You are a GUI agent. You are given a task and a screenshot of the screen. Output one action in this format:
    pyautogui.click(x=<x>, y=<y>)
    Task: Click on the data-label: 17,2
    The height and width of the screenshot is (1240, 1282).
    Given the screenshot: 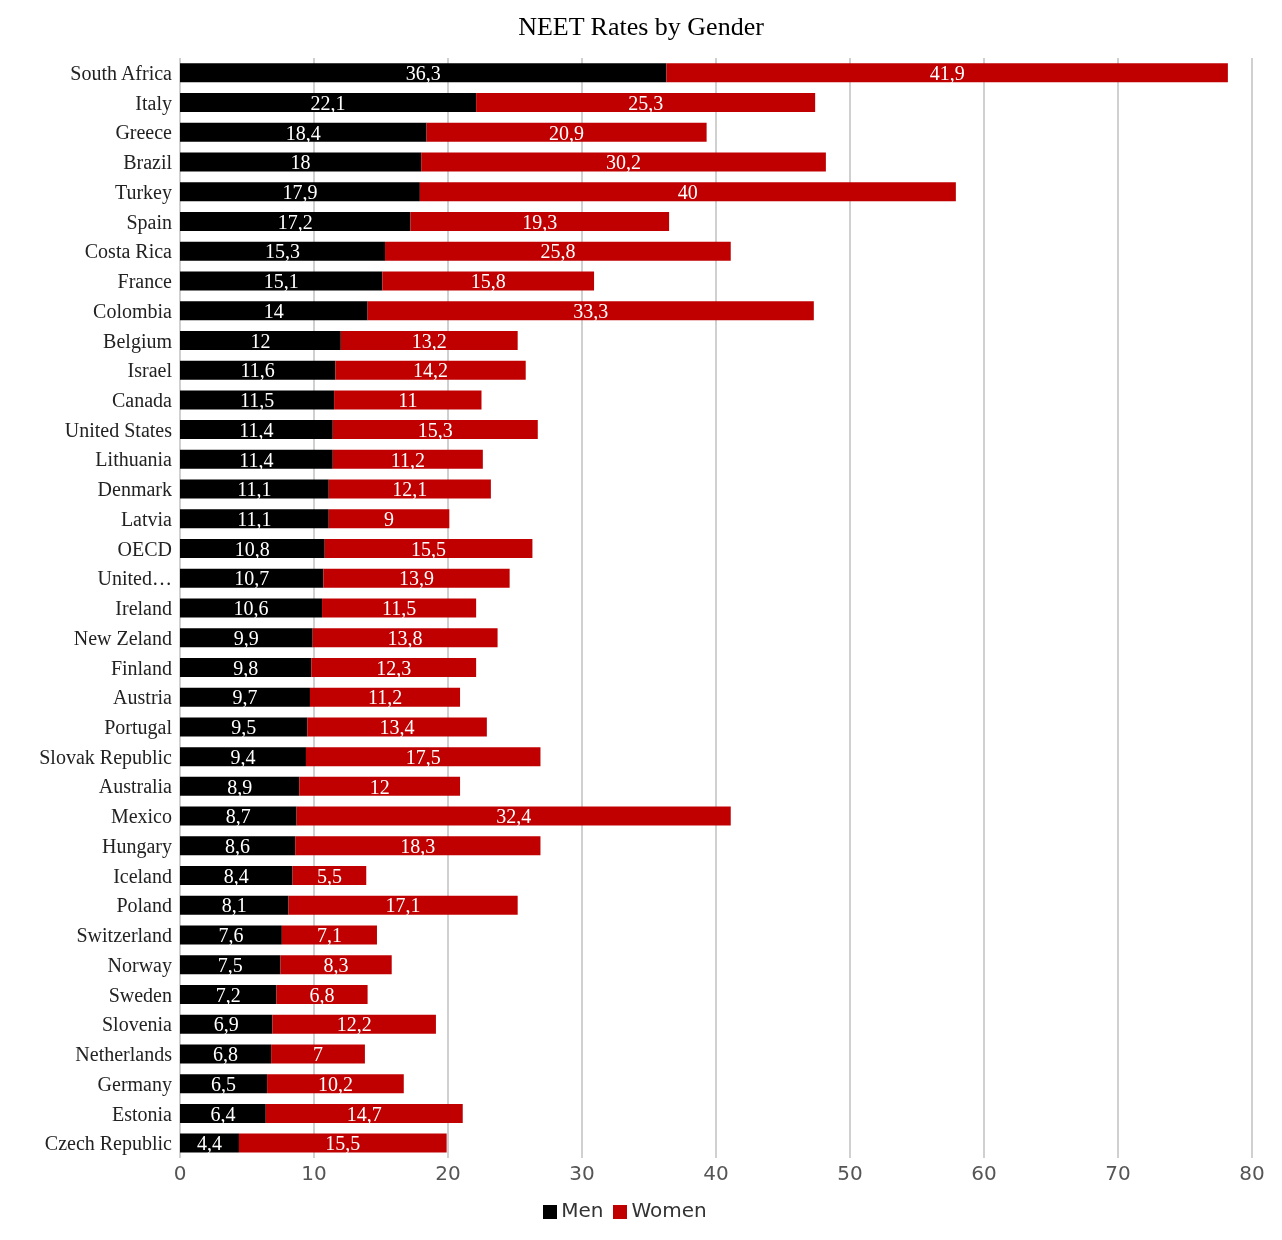 What is the action you would take?
    pyautogui.click(x=295, y=221)
    